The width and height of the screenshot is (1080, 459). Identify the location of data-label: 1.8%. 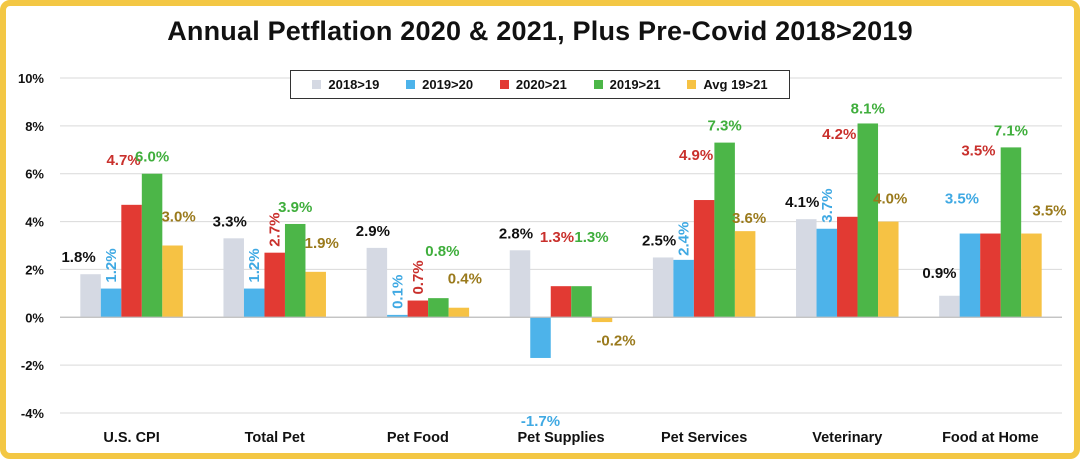
(78, 257).